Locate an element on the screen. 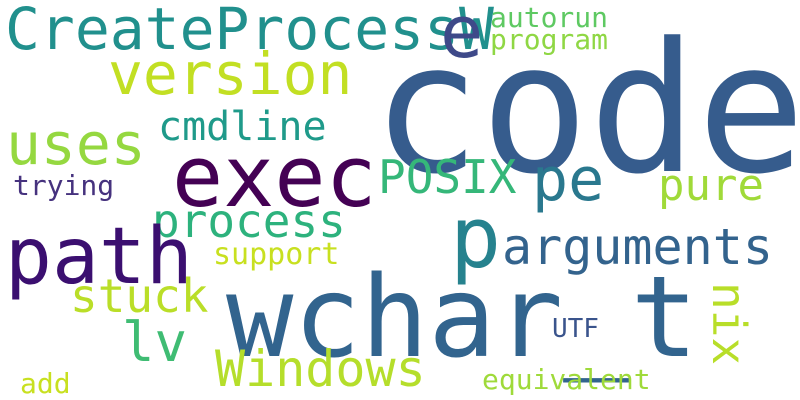 This screenshot has width=800, height=400. word-nix: nix is located at coordinates (729, 324).